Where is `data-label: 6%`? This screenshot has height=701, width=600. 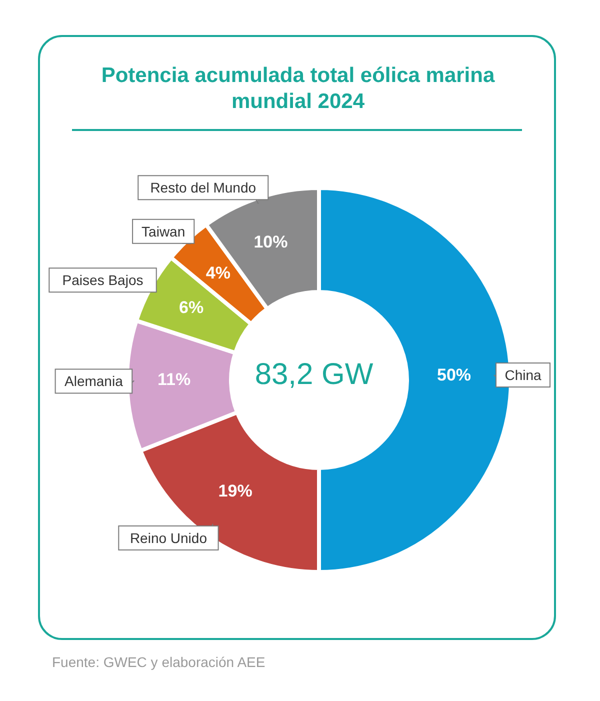
data-label: 6% is located at coordinates (191, 308).